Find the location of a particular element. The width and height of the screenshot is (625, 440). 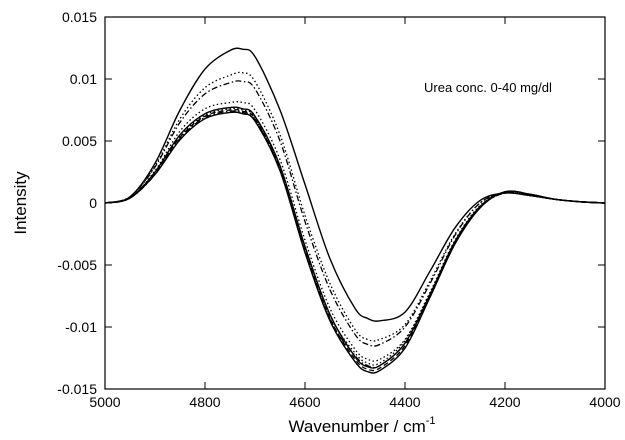

y-tick-label: 0 is located at coordinates (93, 203).